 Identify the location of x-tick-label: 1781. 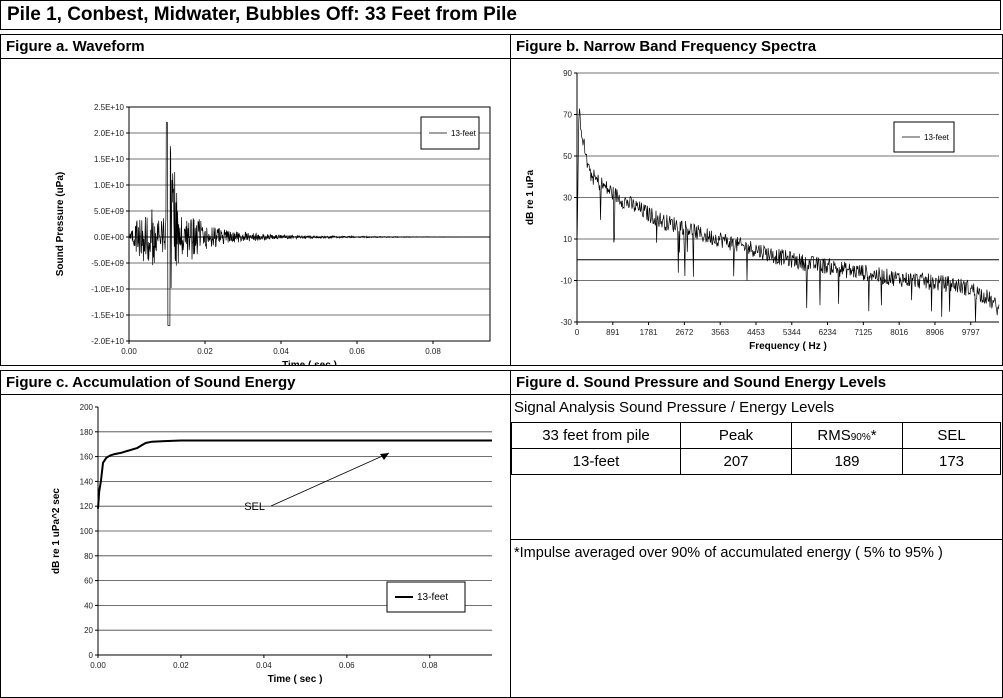
(649, 332).